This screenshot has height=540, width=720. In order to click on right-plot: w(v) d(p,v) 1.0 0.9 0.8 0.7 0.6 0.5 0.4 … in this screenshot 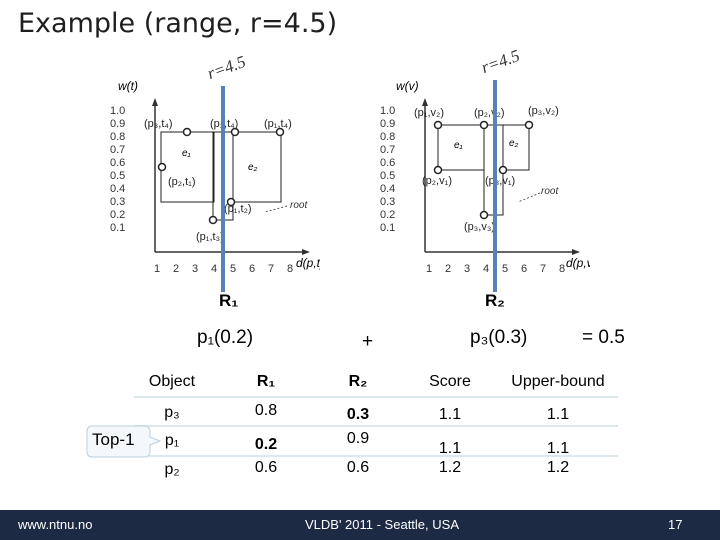, I will do `click(485, 177)`.